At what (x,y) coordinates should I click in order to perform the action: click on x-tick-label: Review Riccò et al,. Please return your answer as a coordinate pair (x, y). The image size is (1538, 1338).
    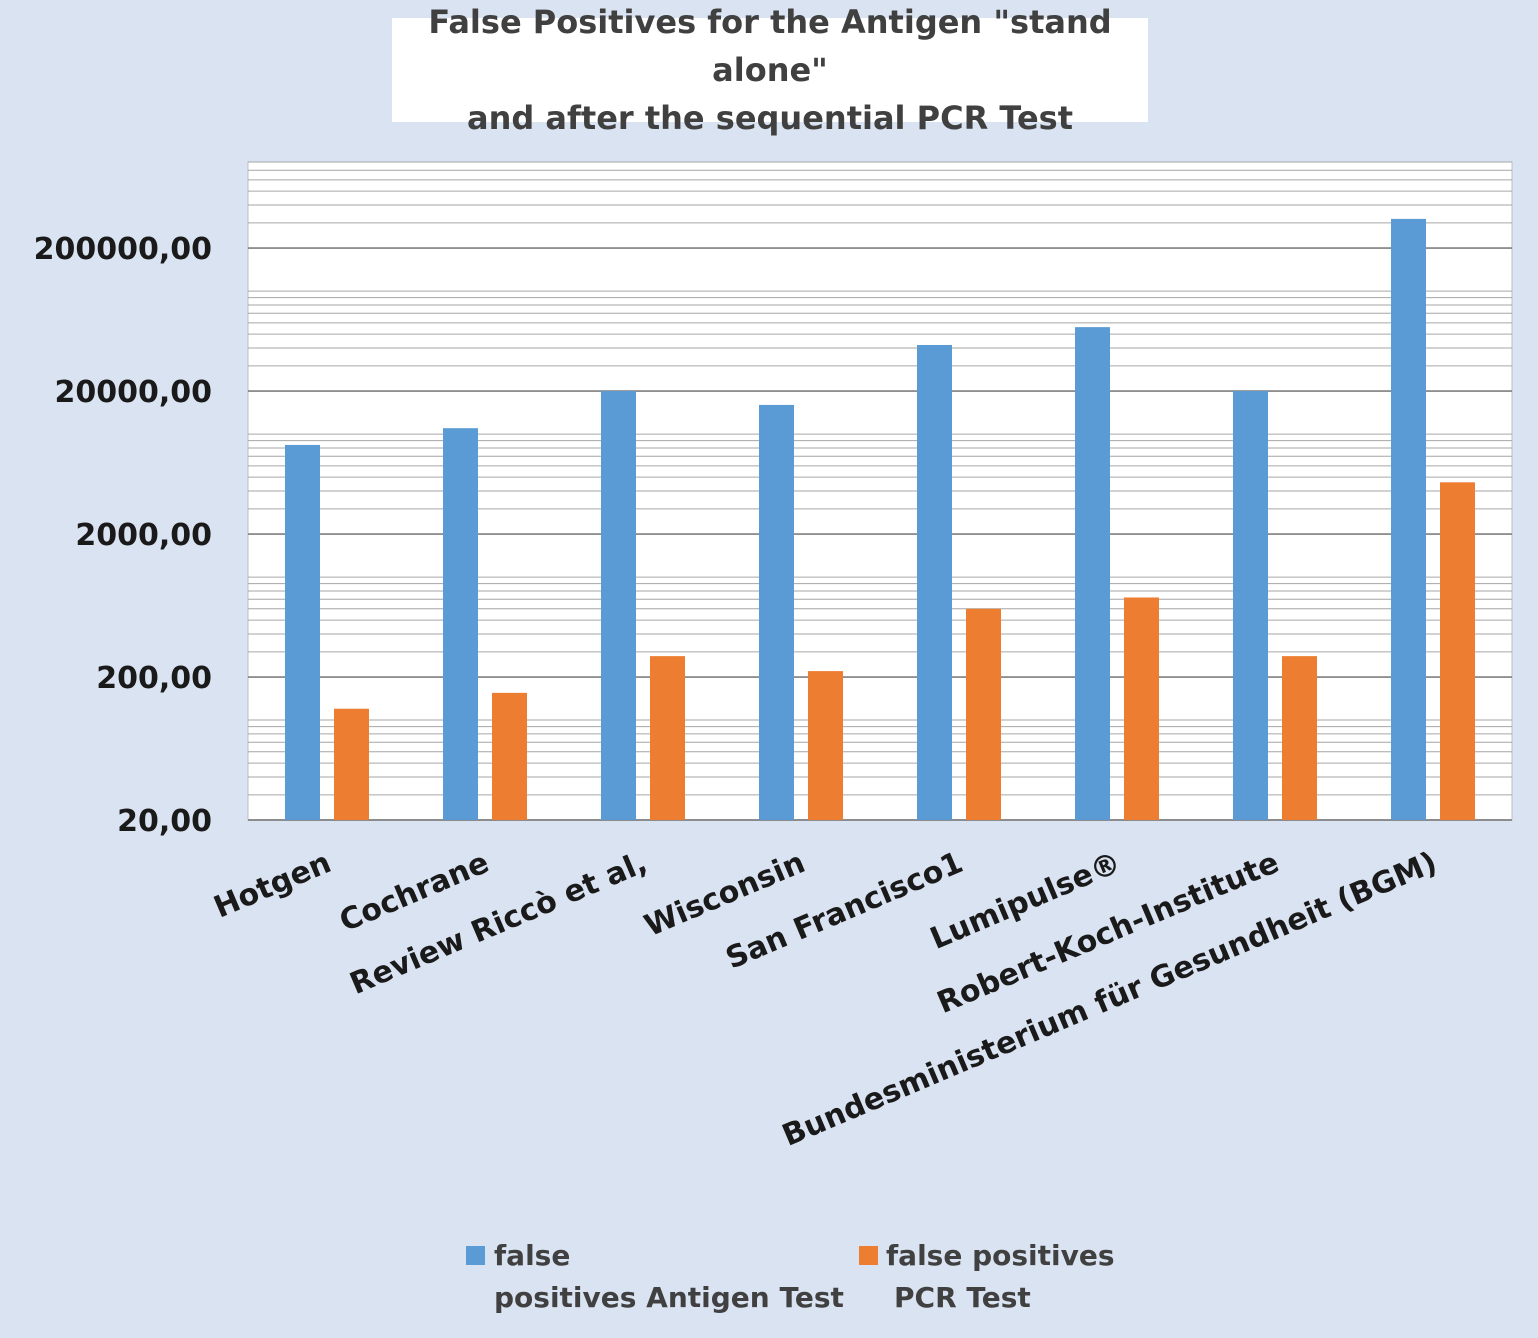
    Looking at the image, I should click on (498, 923).